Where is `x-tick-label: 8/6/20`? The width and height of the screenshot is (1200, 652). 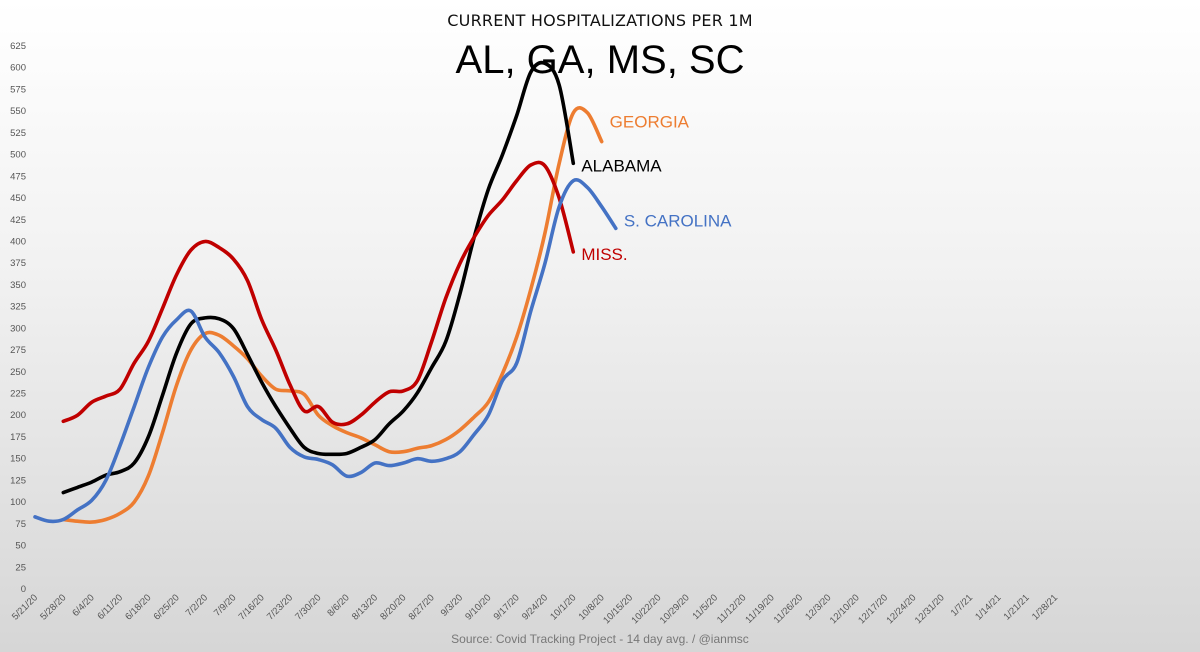 x-tick-label: 8/6/20 is located at coordinates (338, 605).